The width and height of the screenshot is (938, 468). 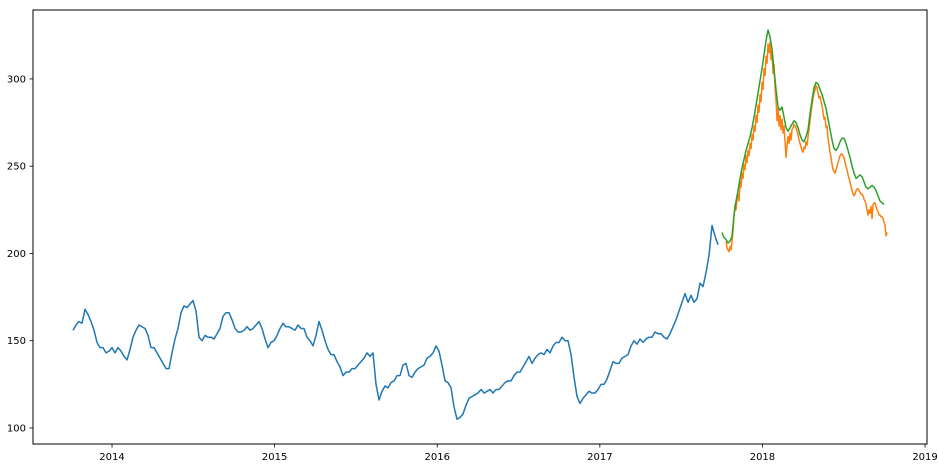 What do you see at coordinates (437, 457) in the screenshot?
I see `x-tick-label: 2016` at bounding box center [437, 457].